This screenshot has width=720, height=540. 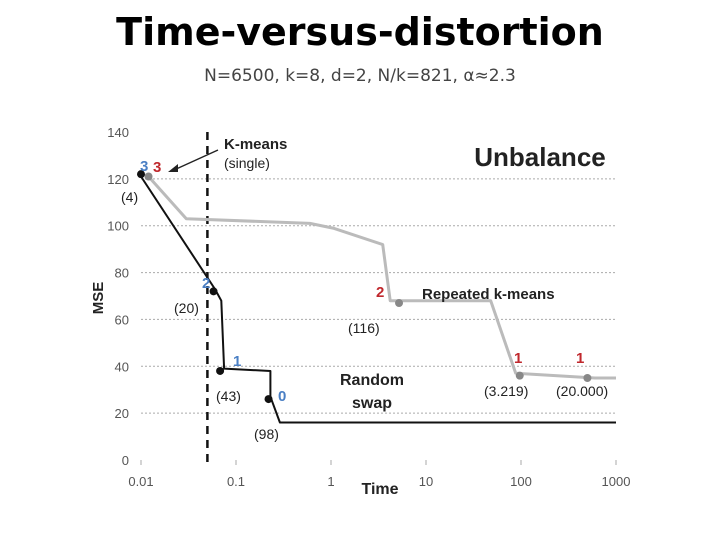 What do you see at coordinates (372, 380) in the screenshot?
I see `random-swap-label-1: Random` at bounding box center [372, 380].